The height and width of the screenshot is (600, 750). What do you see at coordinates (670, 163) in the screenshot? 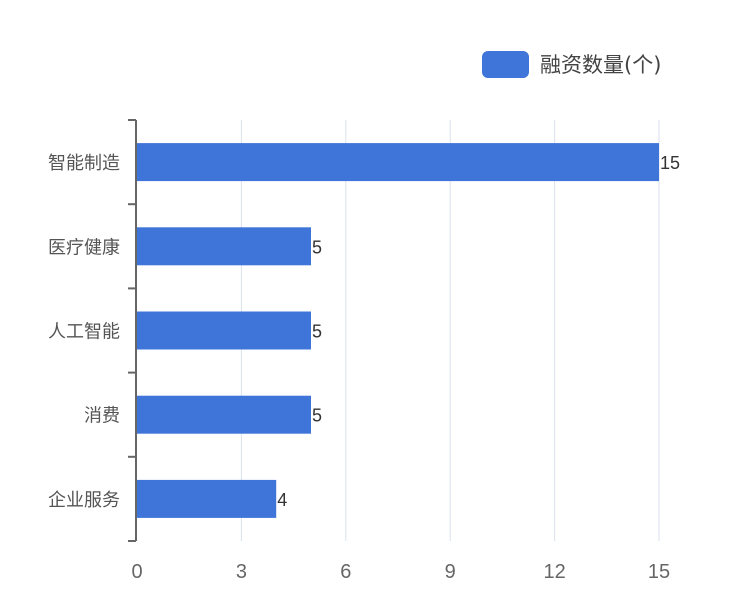
I see `data-label: 15` at bounding box center [670, 163].